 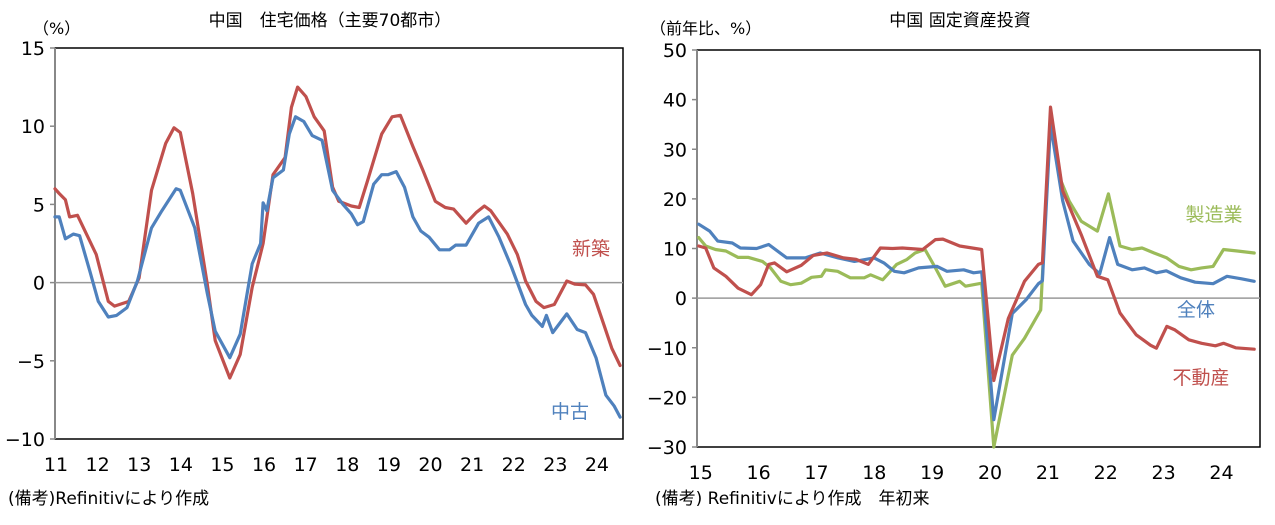 I want to click on footnote: (備考) Refinitivにより作成 年初来, so click(x=792, y=499).